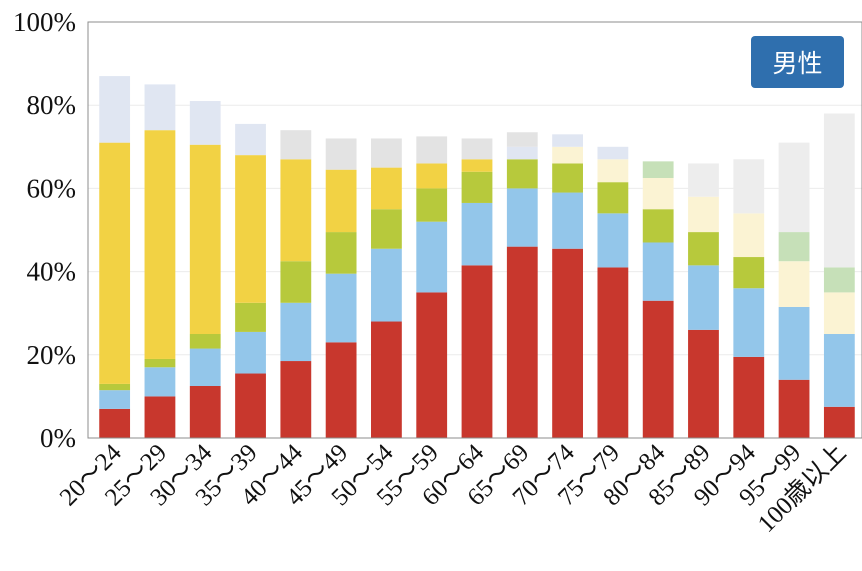 The width and height of the screenshot is (862, 571). I want to click on y-tick-label: 80%, so click(52, 105).